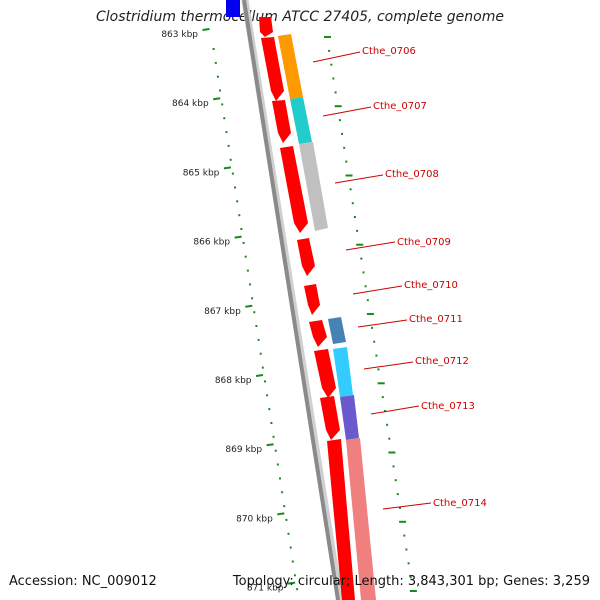 The image size is (600, 600). I want to click on kbp-label: 870 kbp, so click(254, 519).